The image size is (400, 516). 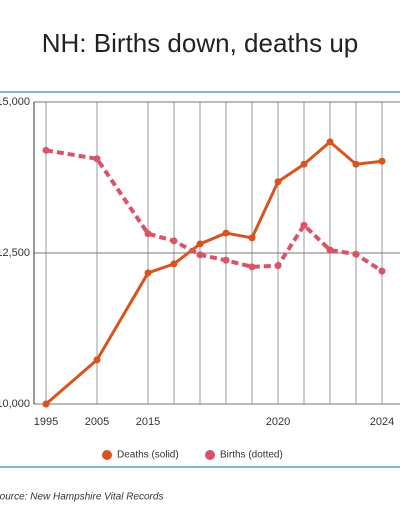 What do you see at coordinates (81, 497) in the screenshot?
I see `source: Source: New Hampshire Vital Records` at bounding box center [81, 497].